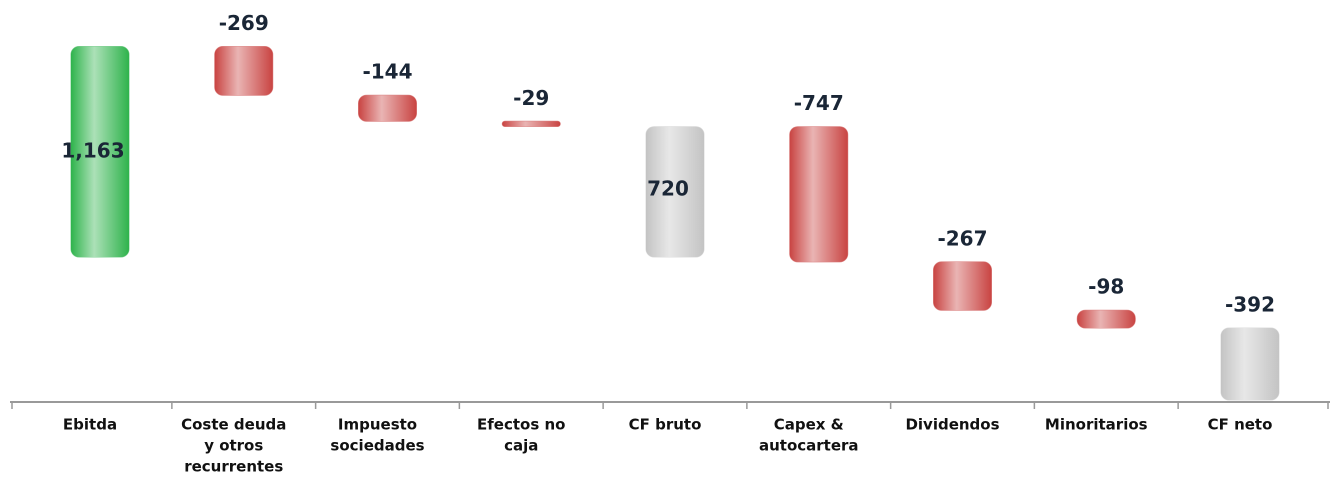  Describe the element at coordinates (952, 425) in the screenshot. I see `x-tick-label: Dividendos` at that location.